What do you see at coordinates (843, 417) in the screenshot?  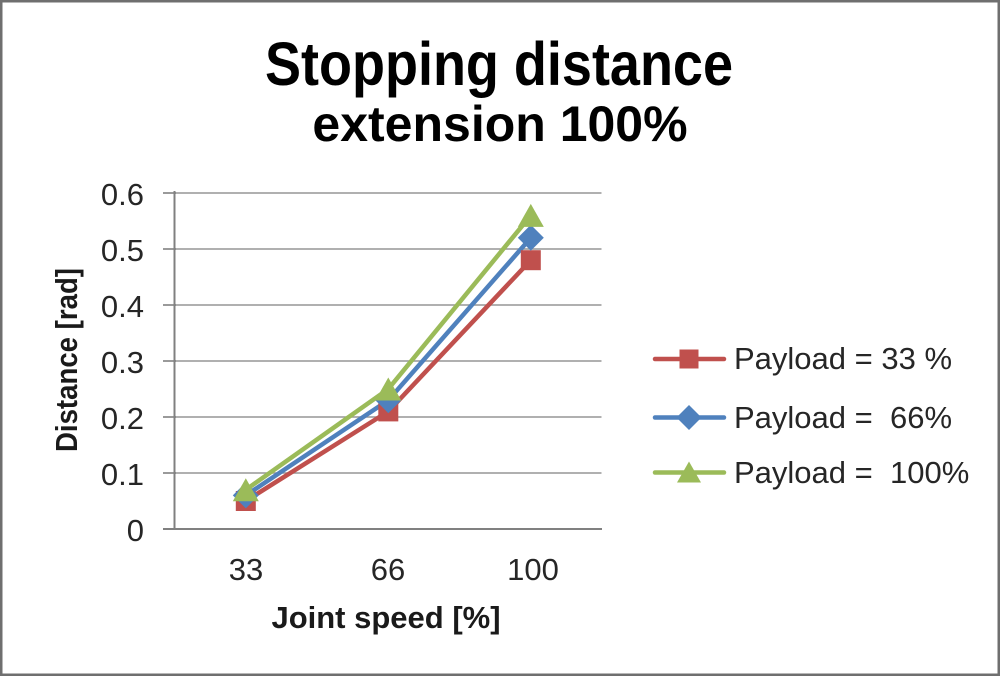 I see `svg-text: Payload = 66%` at bounding box center [843, 417].